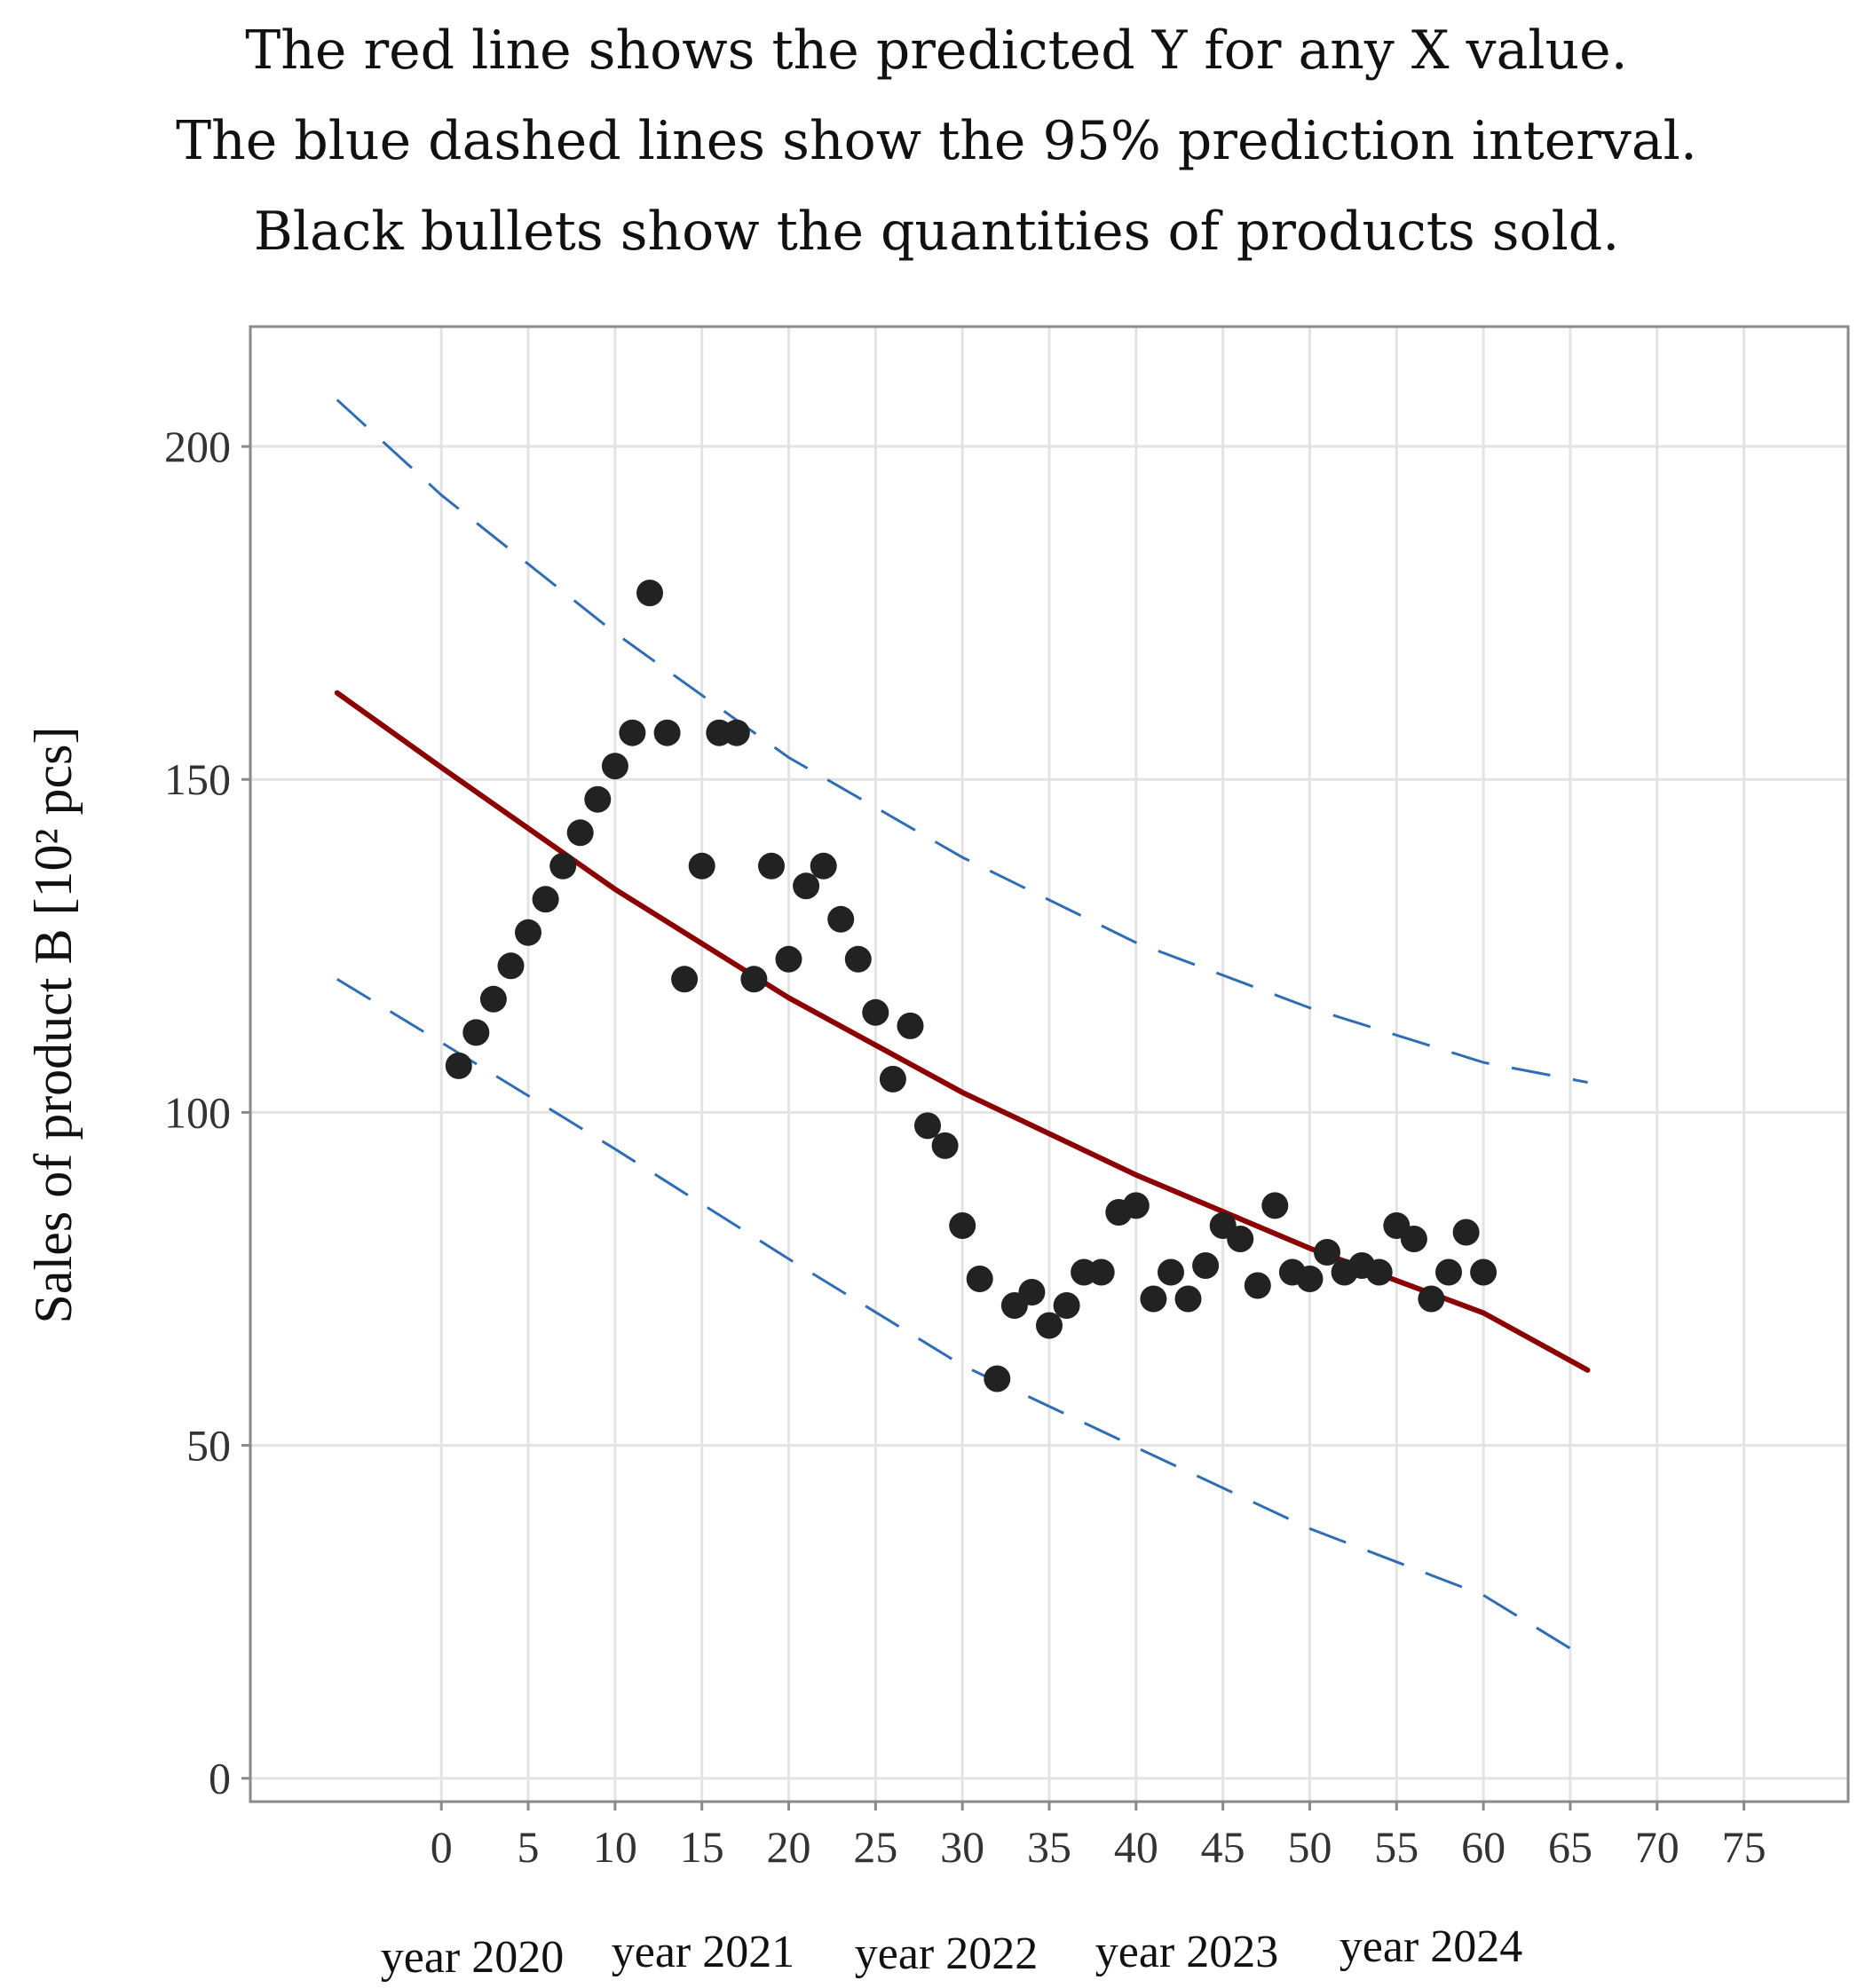  Describe the element at coordinates (220, 1778) in the screenshot. I see `y-tick-label: 0` at that location.